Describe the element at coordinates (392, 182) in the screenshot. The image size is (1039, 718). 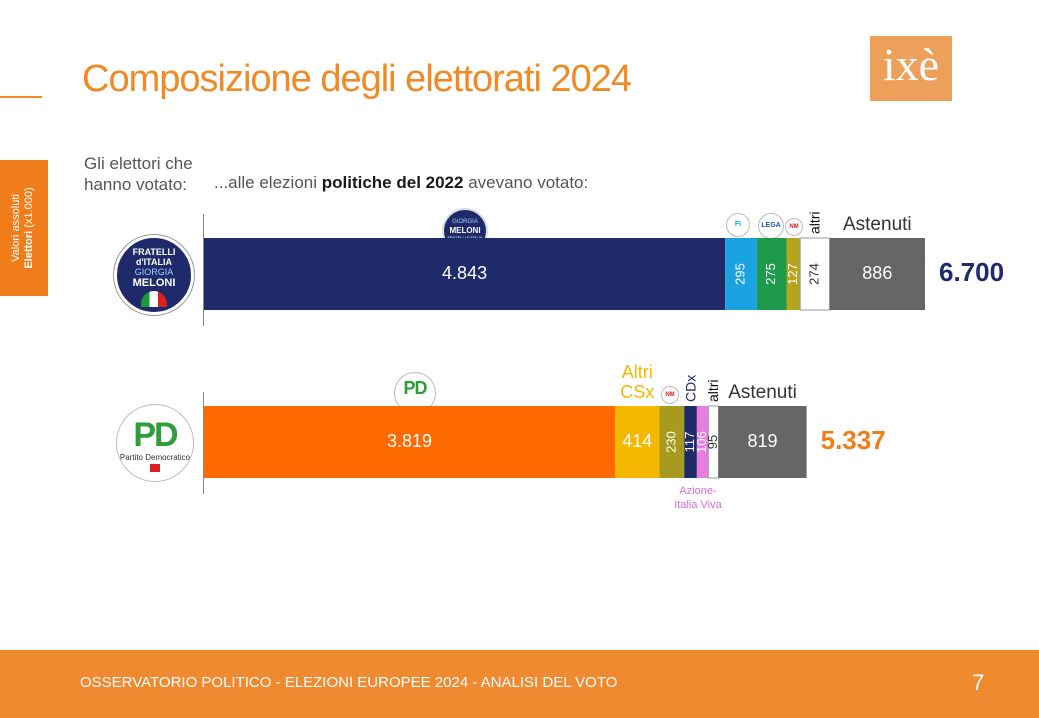
I see `top-note-bold: politiche del 2022` at that location.